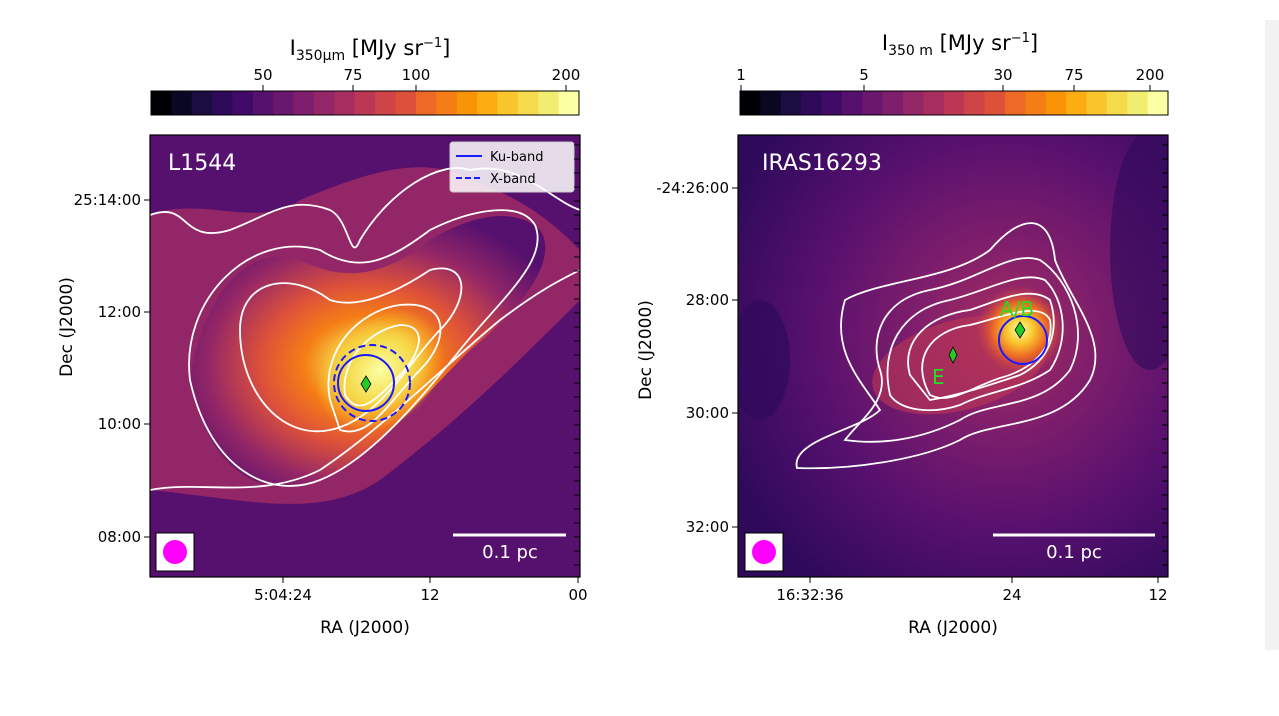 This screenshot has width=1279, height=716. Describe the element at coordinates (119, 537) in the screenshot. I see `y-tick-label: 08:00` at that location.